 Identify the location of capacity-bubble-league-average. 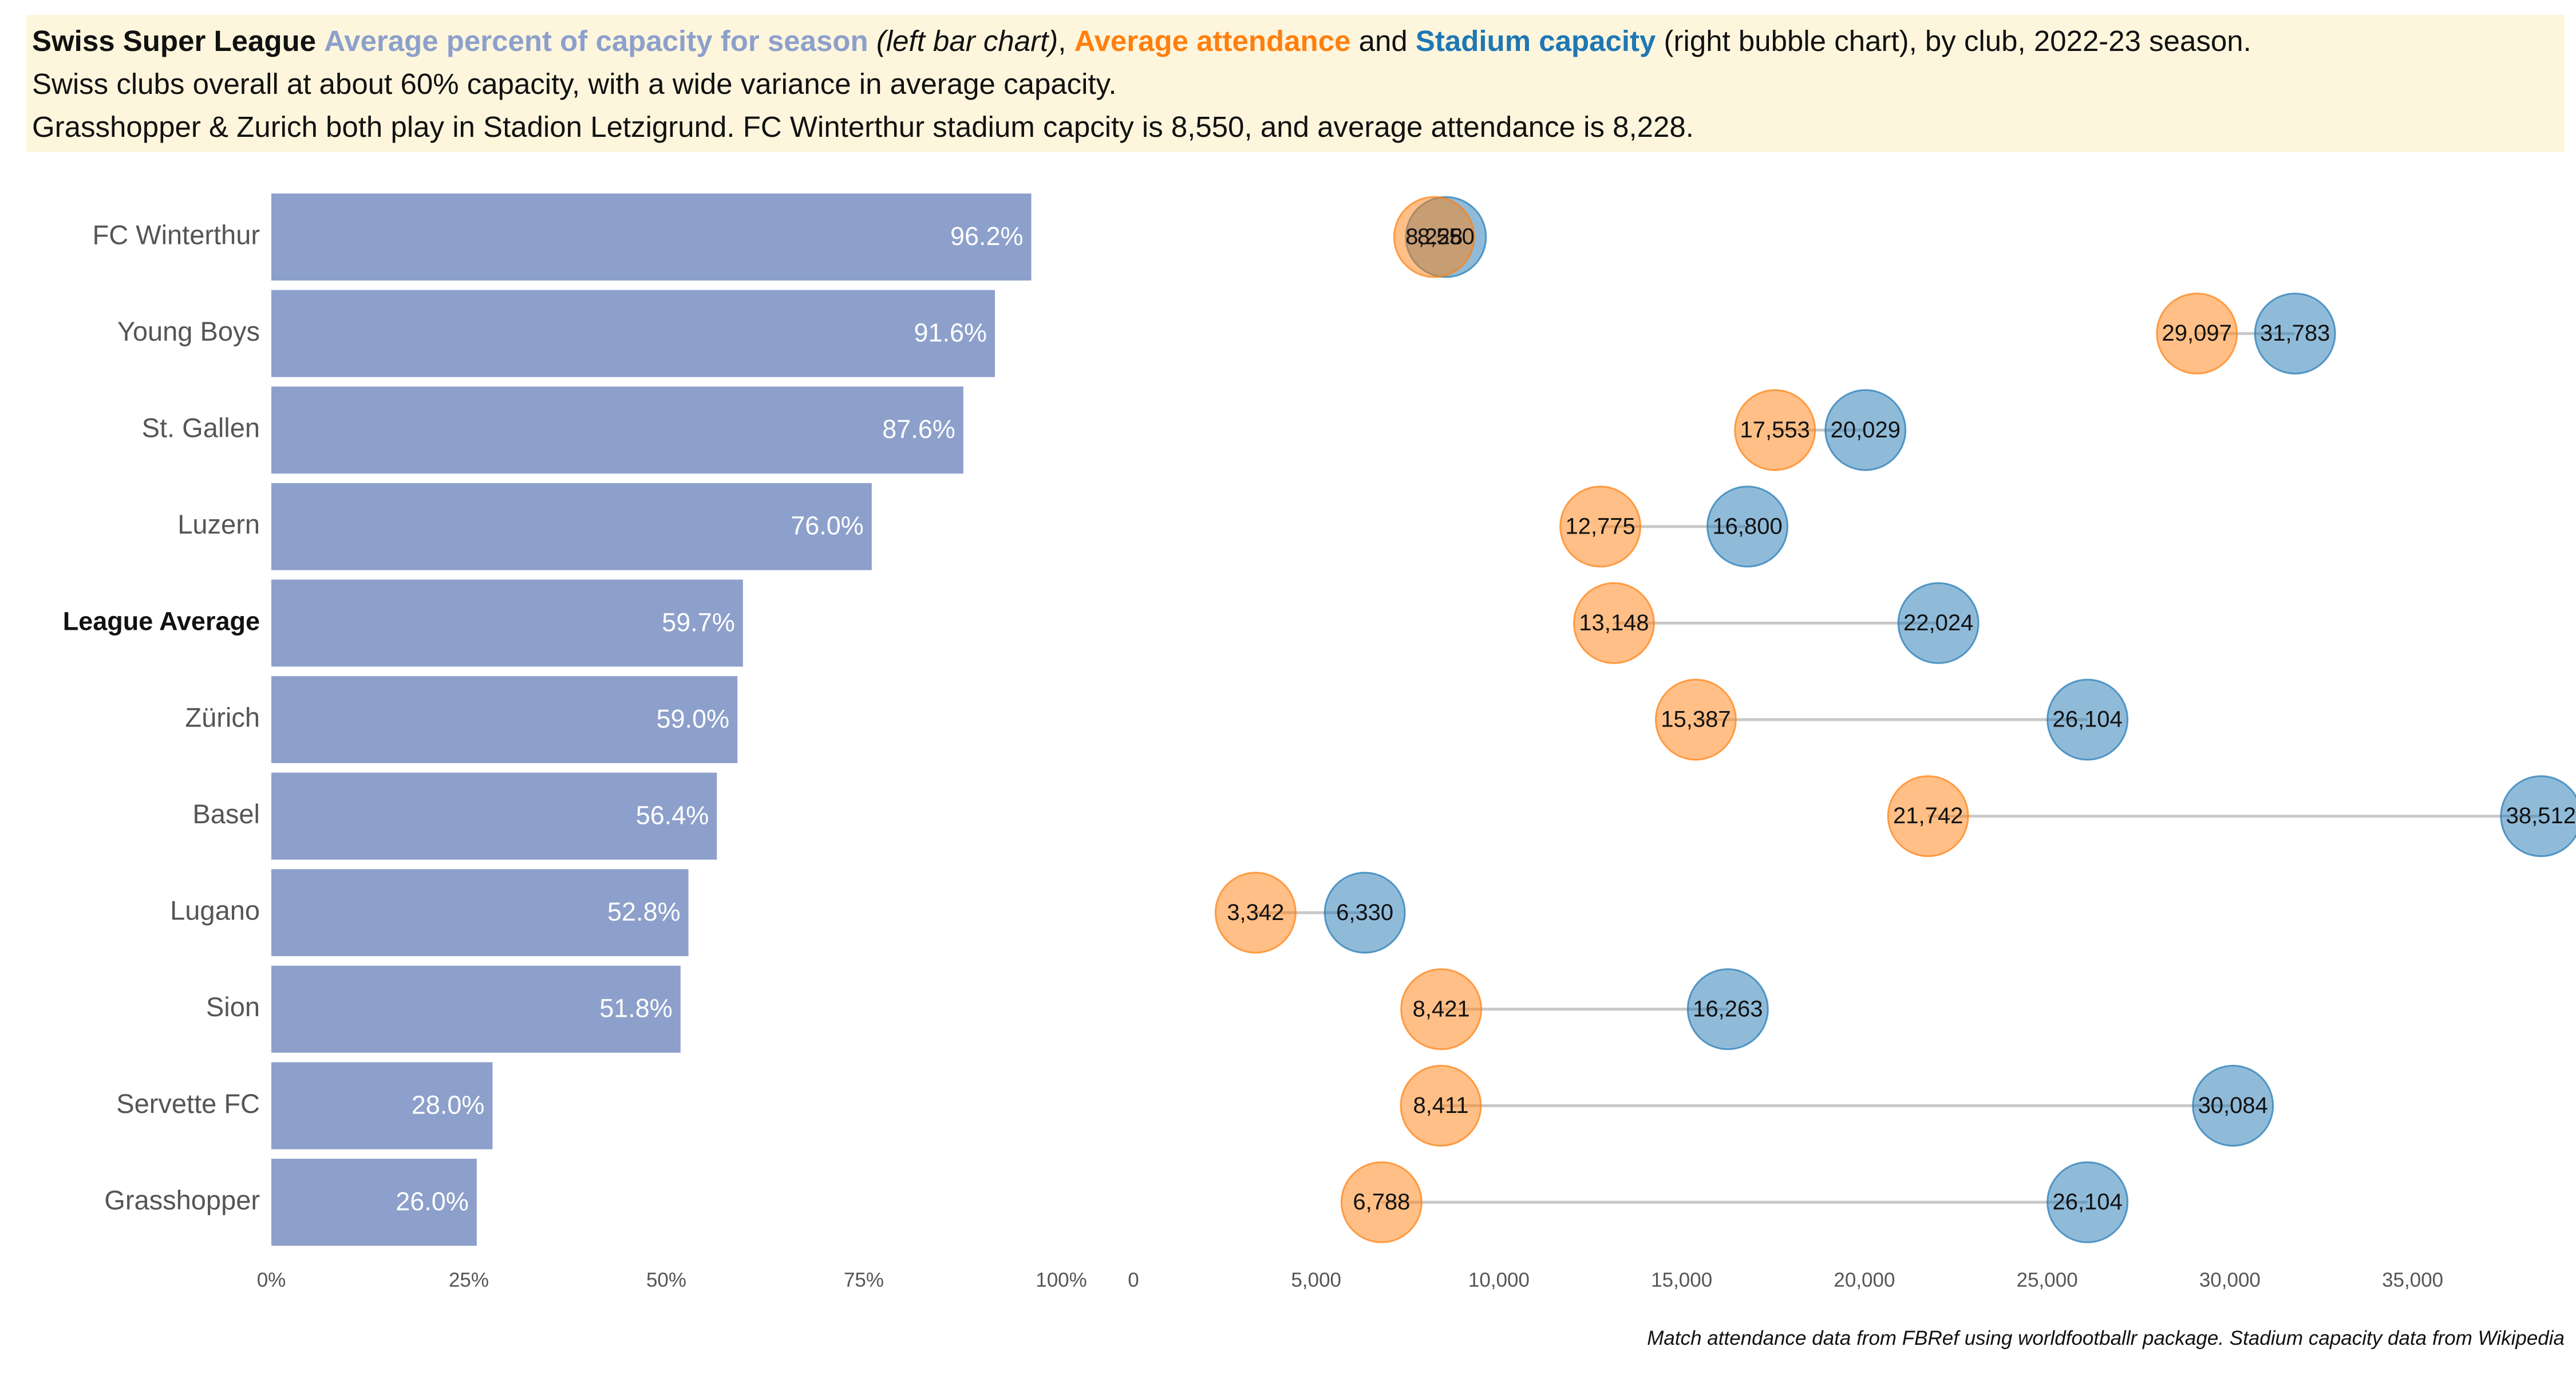
(1938, 623).